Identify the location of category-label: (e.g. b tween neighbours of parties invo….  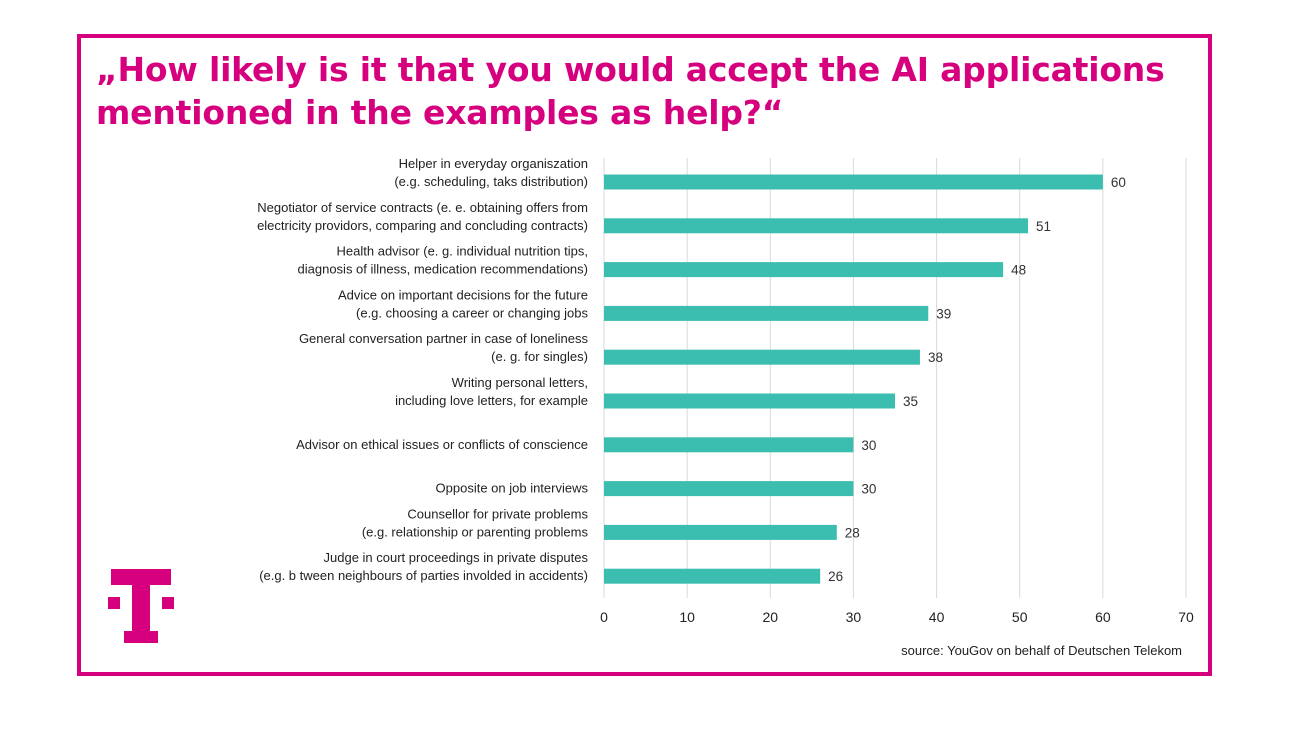
(423, 575).